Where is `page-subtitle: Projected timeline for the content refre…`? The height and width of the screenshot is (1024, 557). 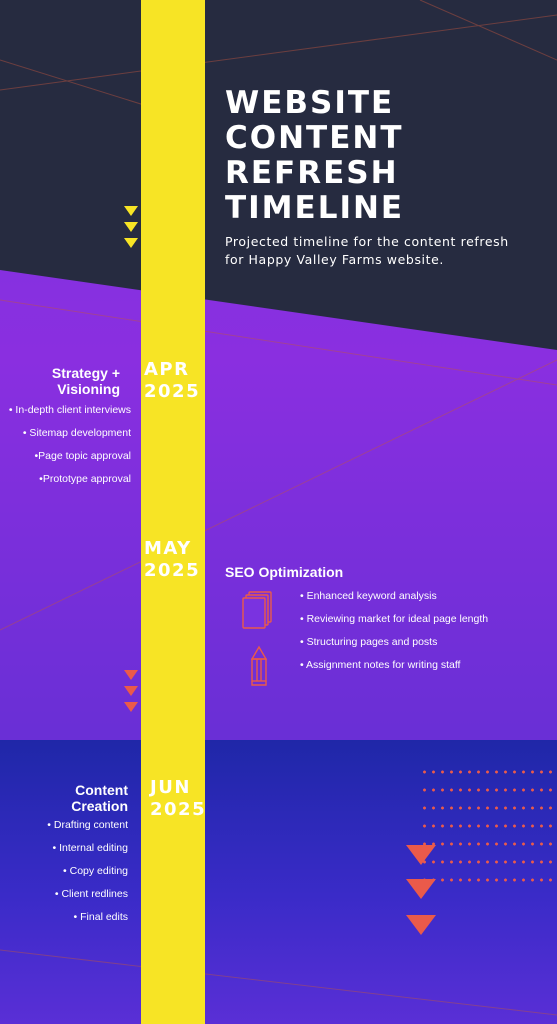 page-subtitle: Projected timeline for the content refre… is located at coordinates (367, 250).